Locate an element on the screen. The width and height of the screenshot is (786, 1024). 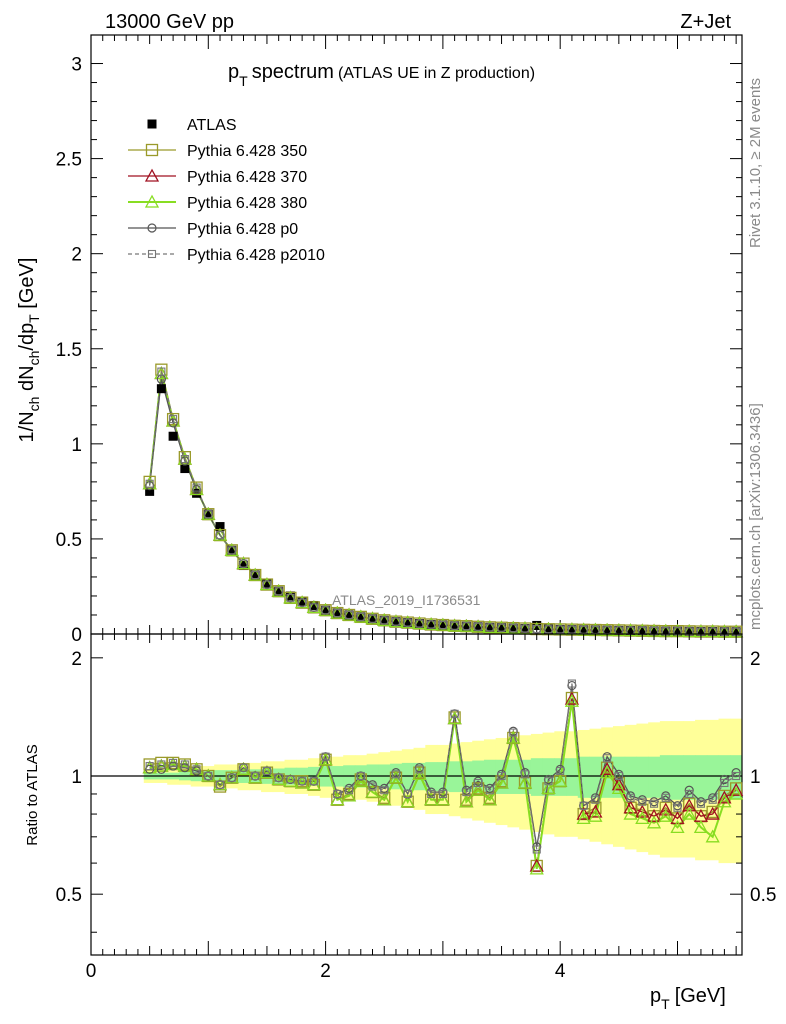
legend-label-p380: Pythia 6.428 380 is located at coordinates (247, 203).